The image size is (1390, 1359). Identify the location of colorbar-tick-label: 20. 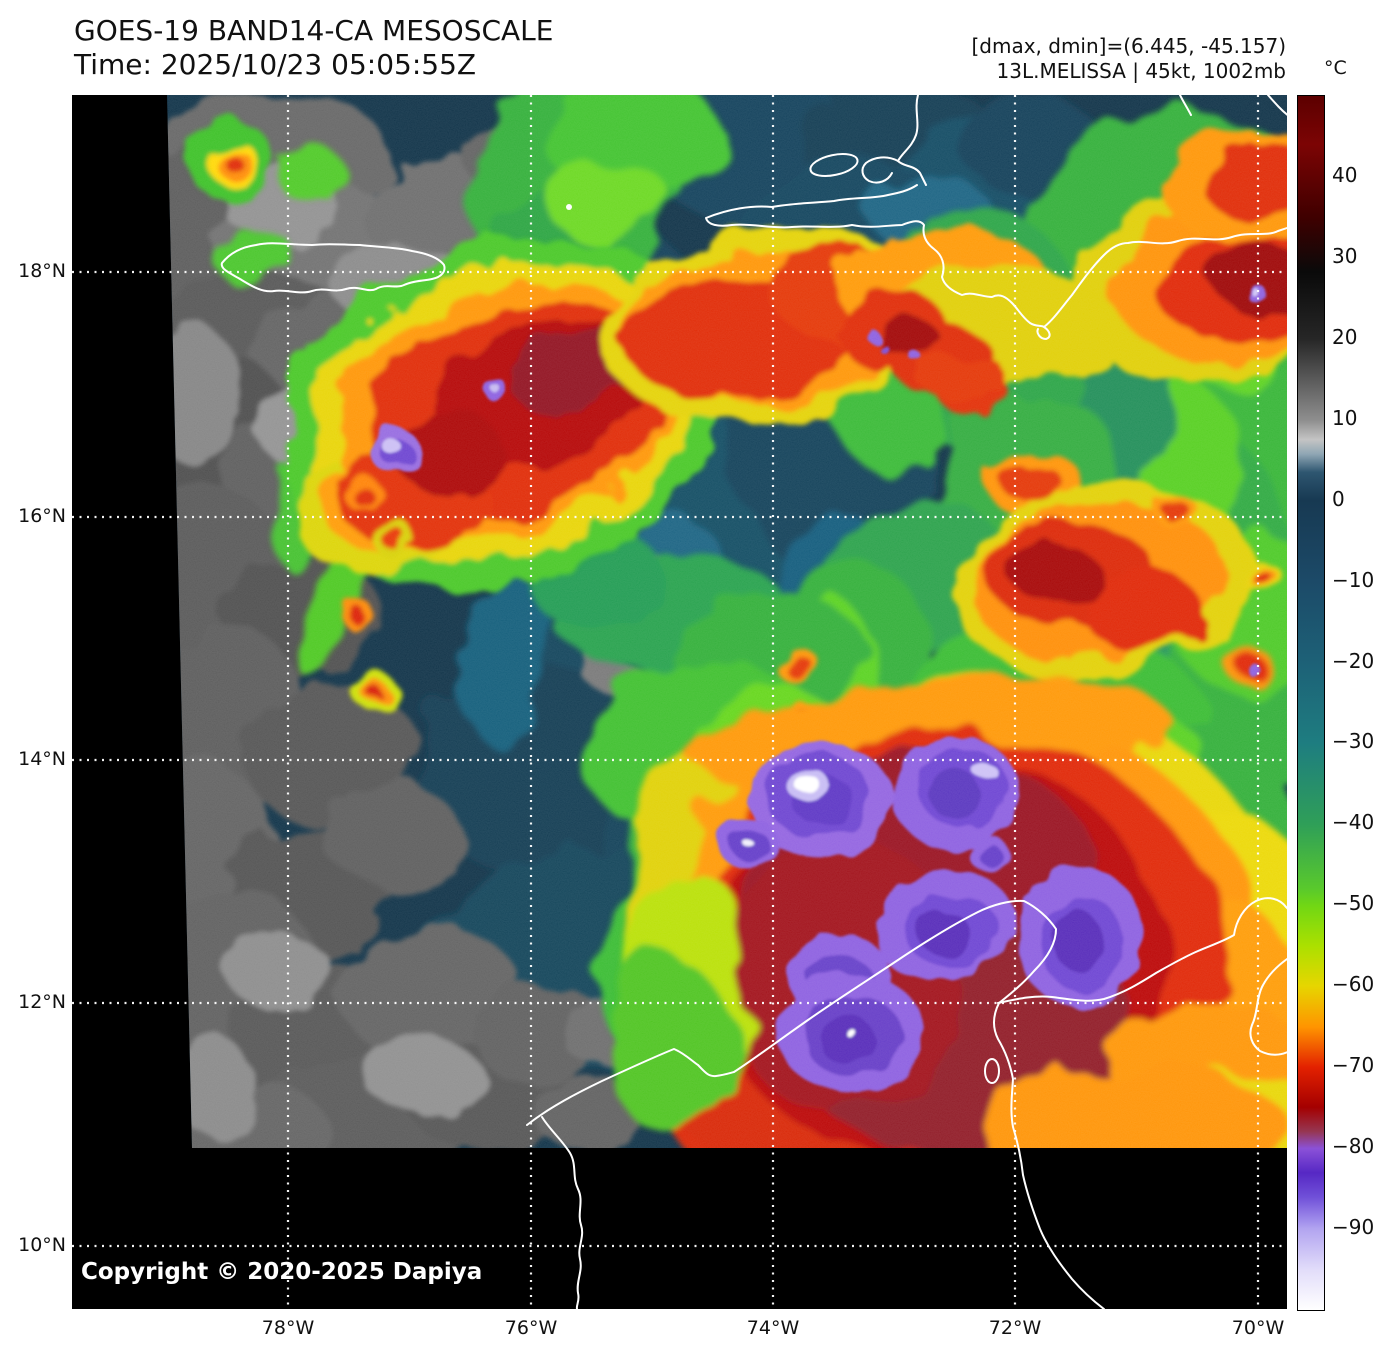
(1345, 336).